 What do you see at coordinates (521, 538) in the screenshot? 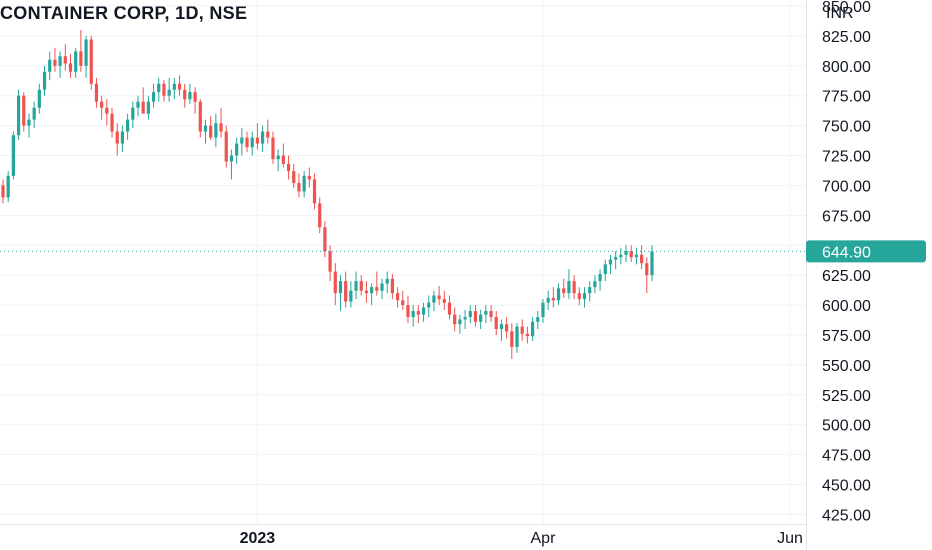
I see `time-axis: 2023 Apr Jun` at bounding box center [521, 538].